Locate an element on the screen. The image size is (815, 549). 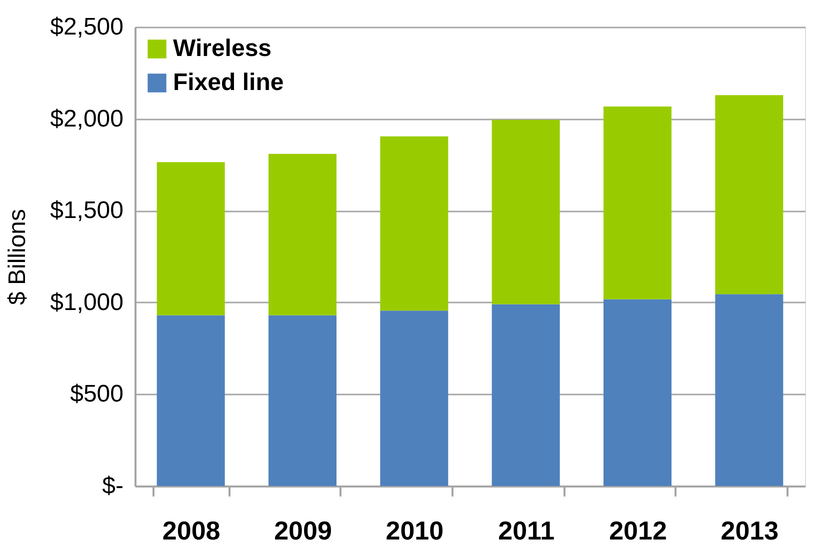
x-tick-label: 2010 is located at coordinates (415, 531).